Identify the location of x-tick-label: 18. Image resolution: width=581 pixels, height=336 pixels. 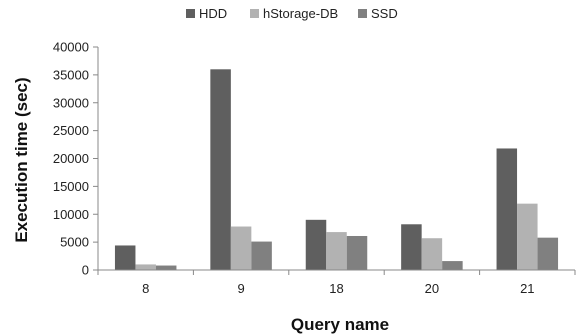
(336, 288).